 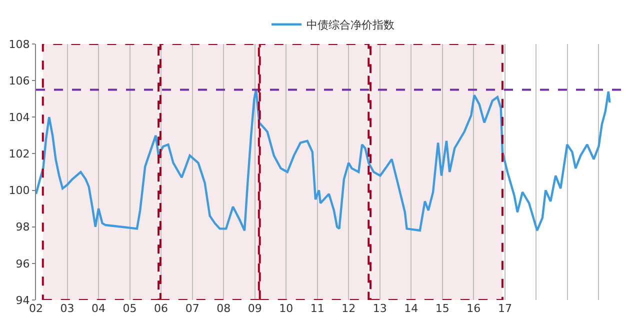 I want to click on x-tick-label: 07, so click(x=192, y=308).